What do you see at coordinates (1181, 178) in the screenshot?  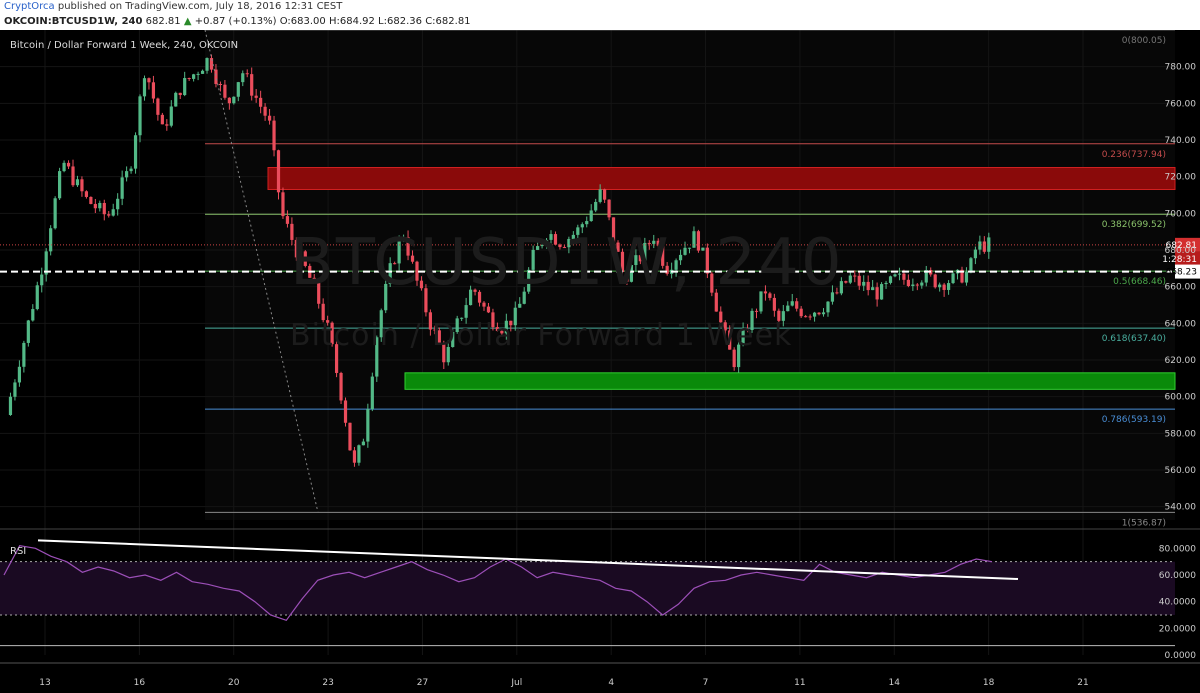 I see `y-tick-label: 720.00` at bounding box center [1181, 178].